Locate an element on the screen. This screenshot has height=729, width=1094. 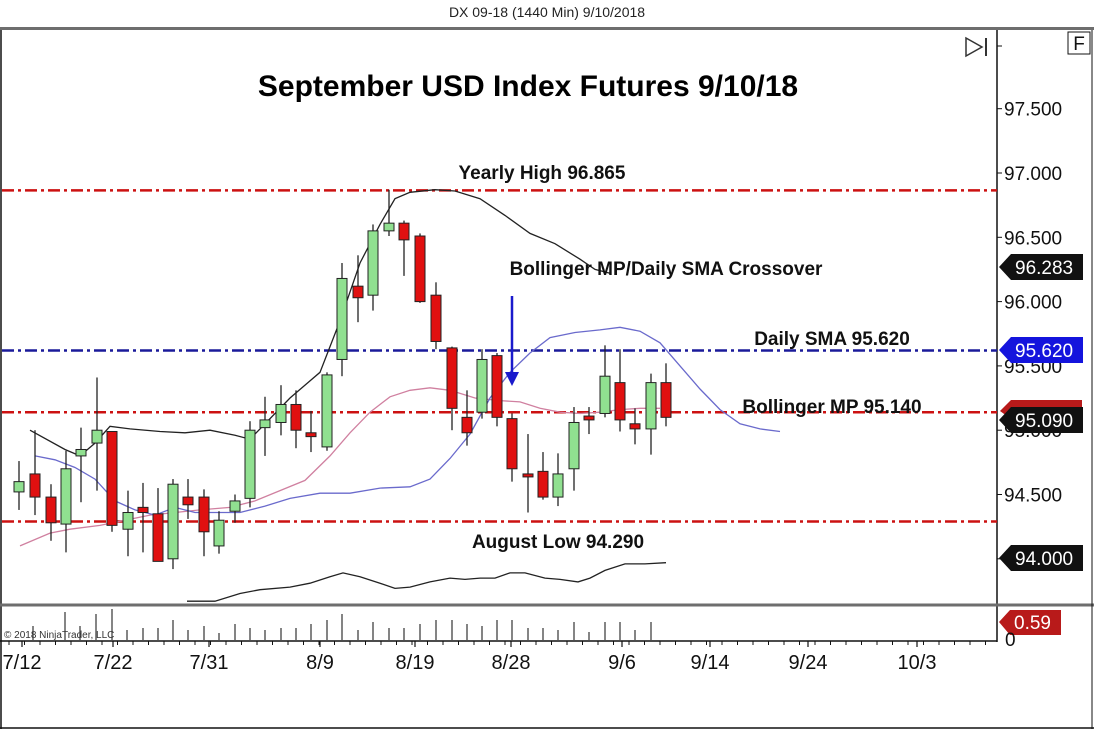
y-tick-label: 96.500 is located at coordinates (1033, 238).